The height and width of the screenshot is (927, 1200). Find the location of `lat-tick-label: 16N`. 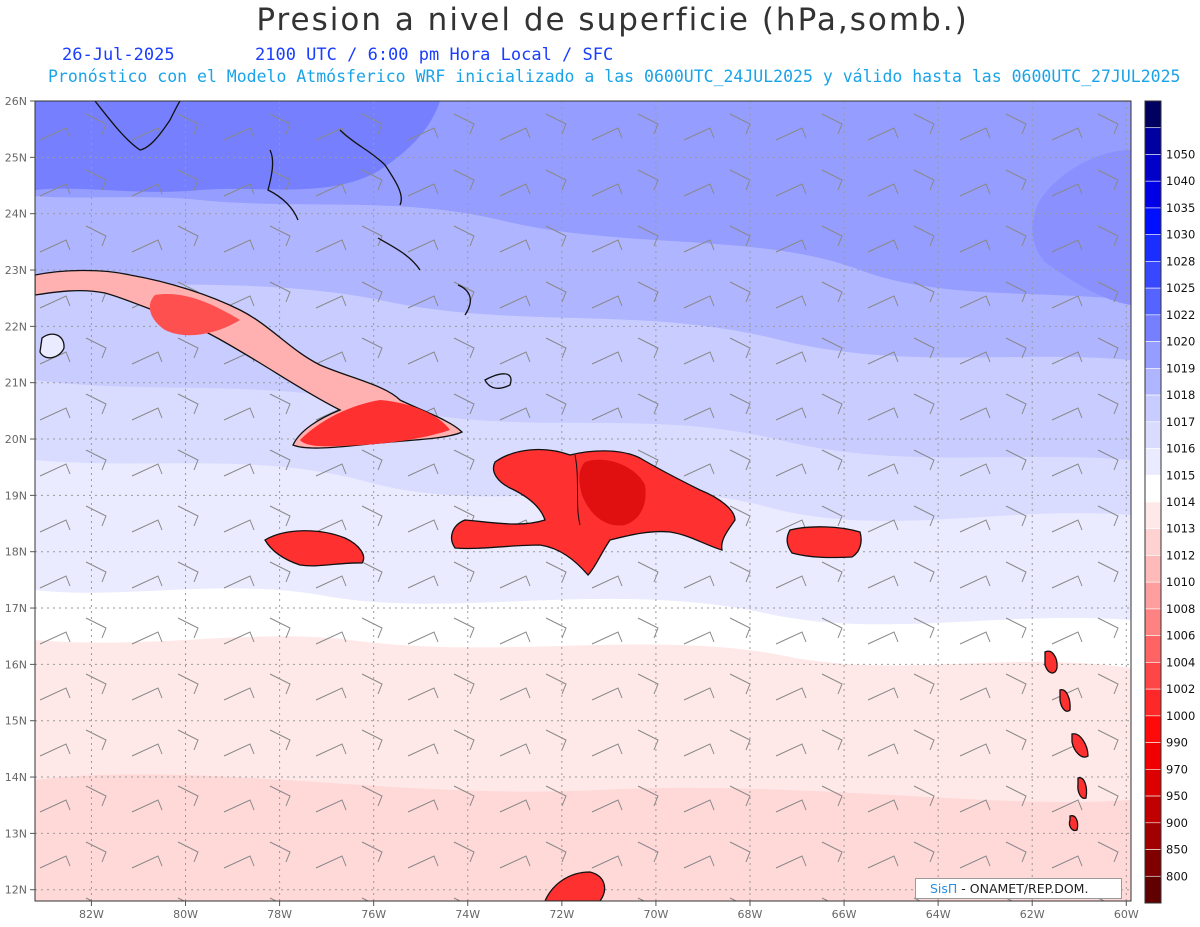

lat-tick-label: 16N is located at coordinates (16, 664).